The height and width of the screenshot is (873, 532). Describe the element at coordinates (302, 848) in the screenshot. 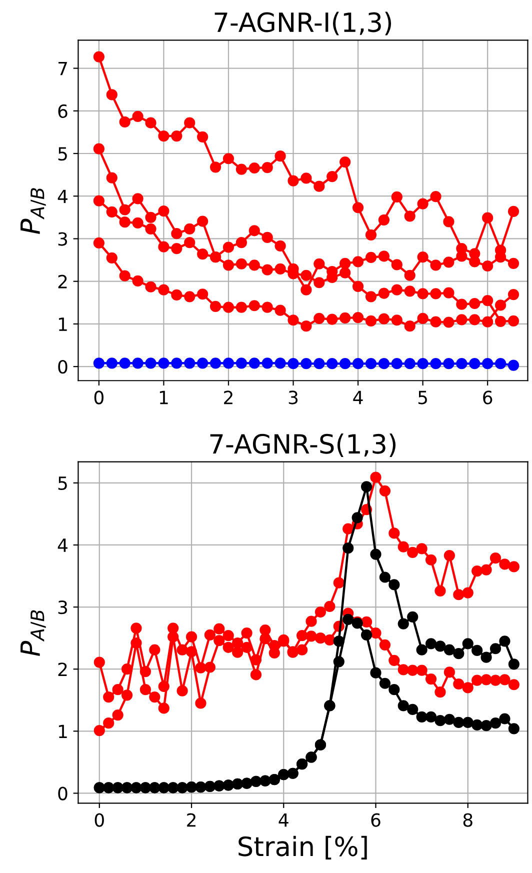

I see `x-axis-title: Strain [%]` at that location.